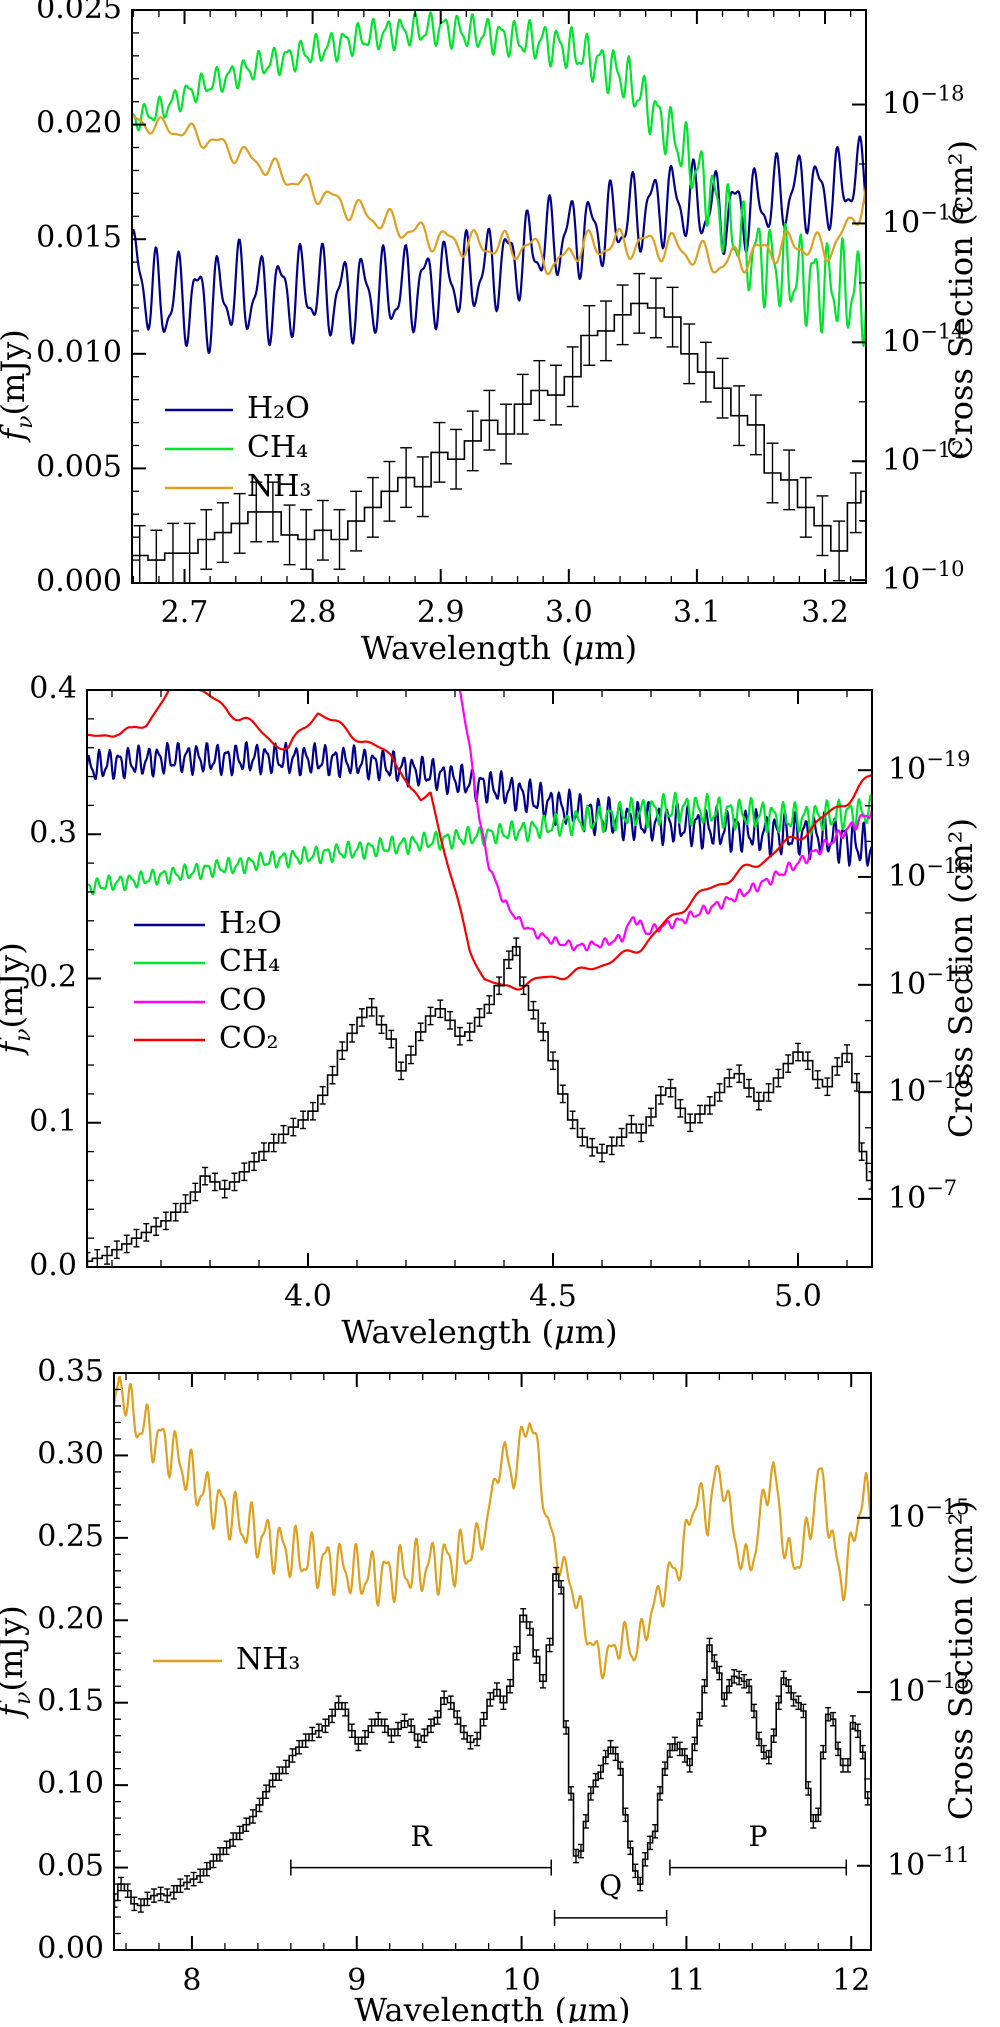  Describe the element at coordinates (610, 1885) in the screenshot. I see `band-label: Q` at that location.